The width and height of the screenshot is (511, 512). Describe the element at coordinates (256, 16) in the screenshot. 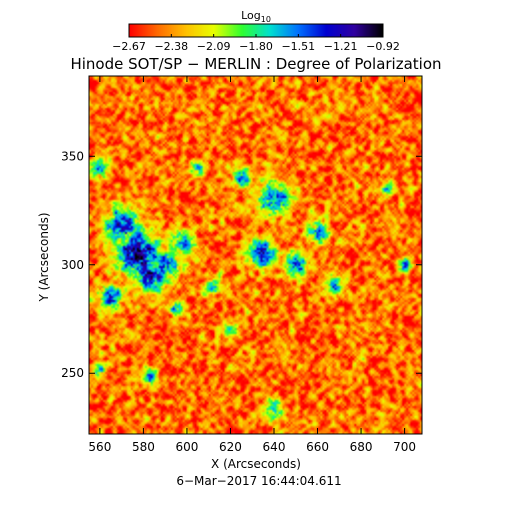

I see `colorbar-label: Log10` at that location.